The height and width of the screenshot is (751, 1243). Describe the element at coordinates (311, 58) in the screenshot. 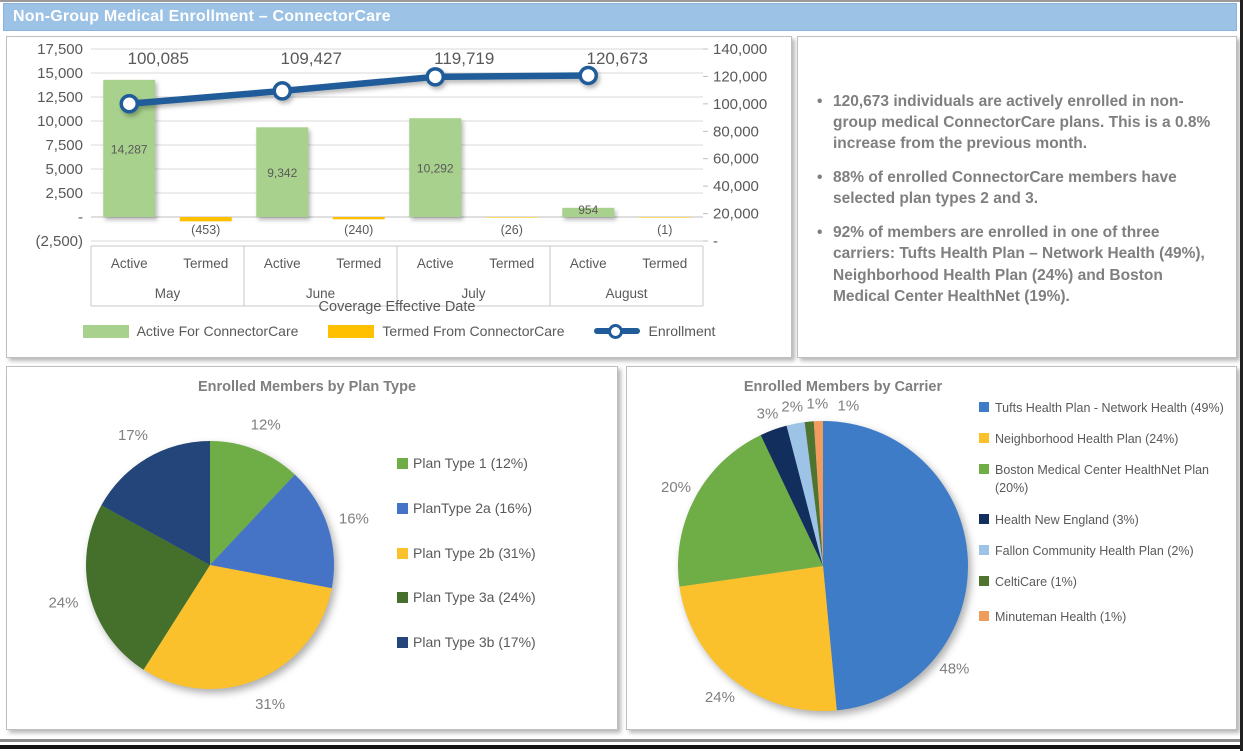

I see `svg-text: 109,427` at that location.